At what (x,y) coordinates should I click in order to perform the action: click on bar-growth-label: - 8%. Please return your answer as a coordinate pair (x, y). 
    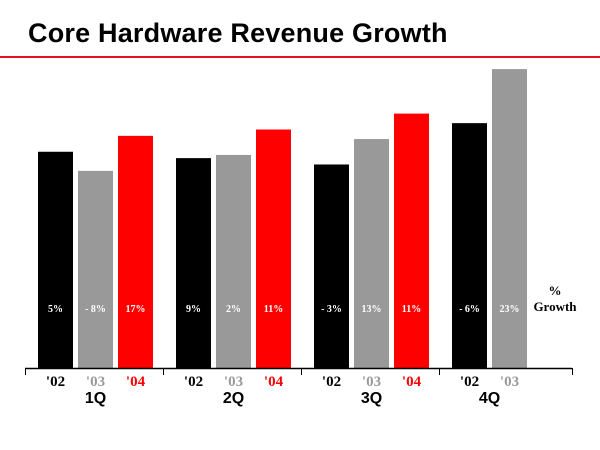
    Looking at the image, I should click on (95, 309).